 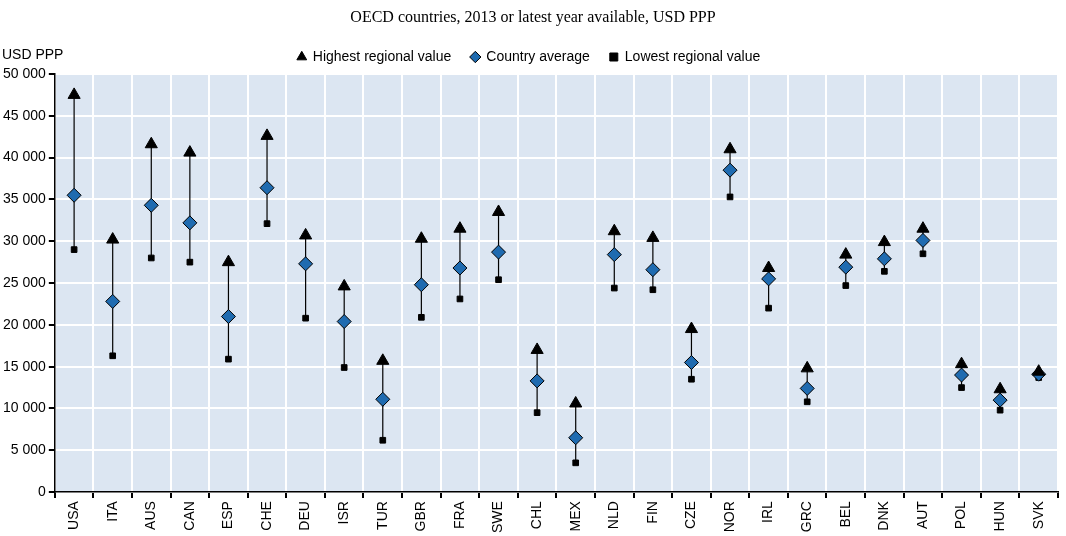 What do you see at coordinates (265, 516) in the screenshot?
I see `x-tick-label: CHE` at bounding box center [265, 516].